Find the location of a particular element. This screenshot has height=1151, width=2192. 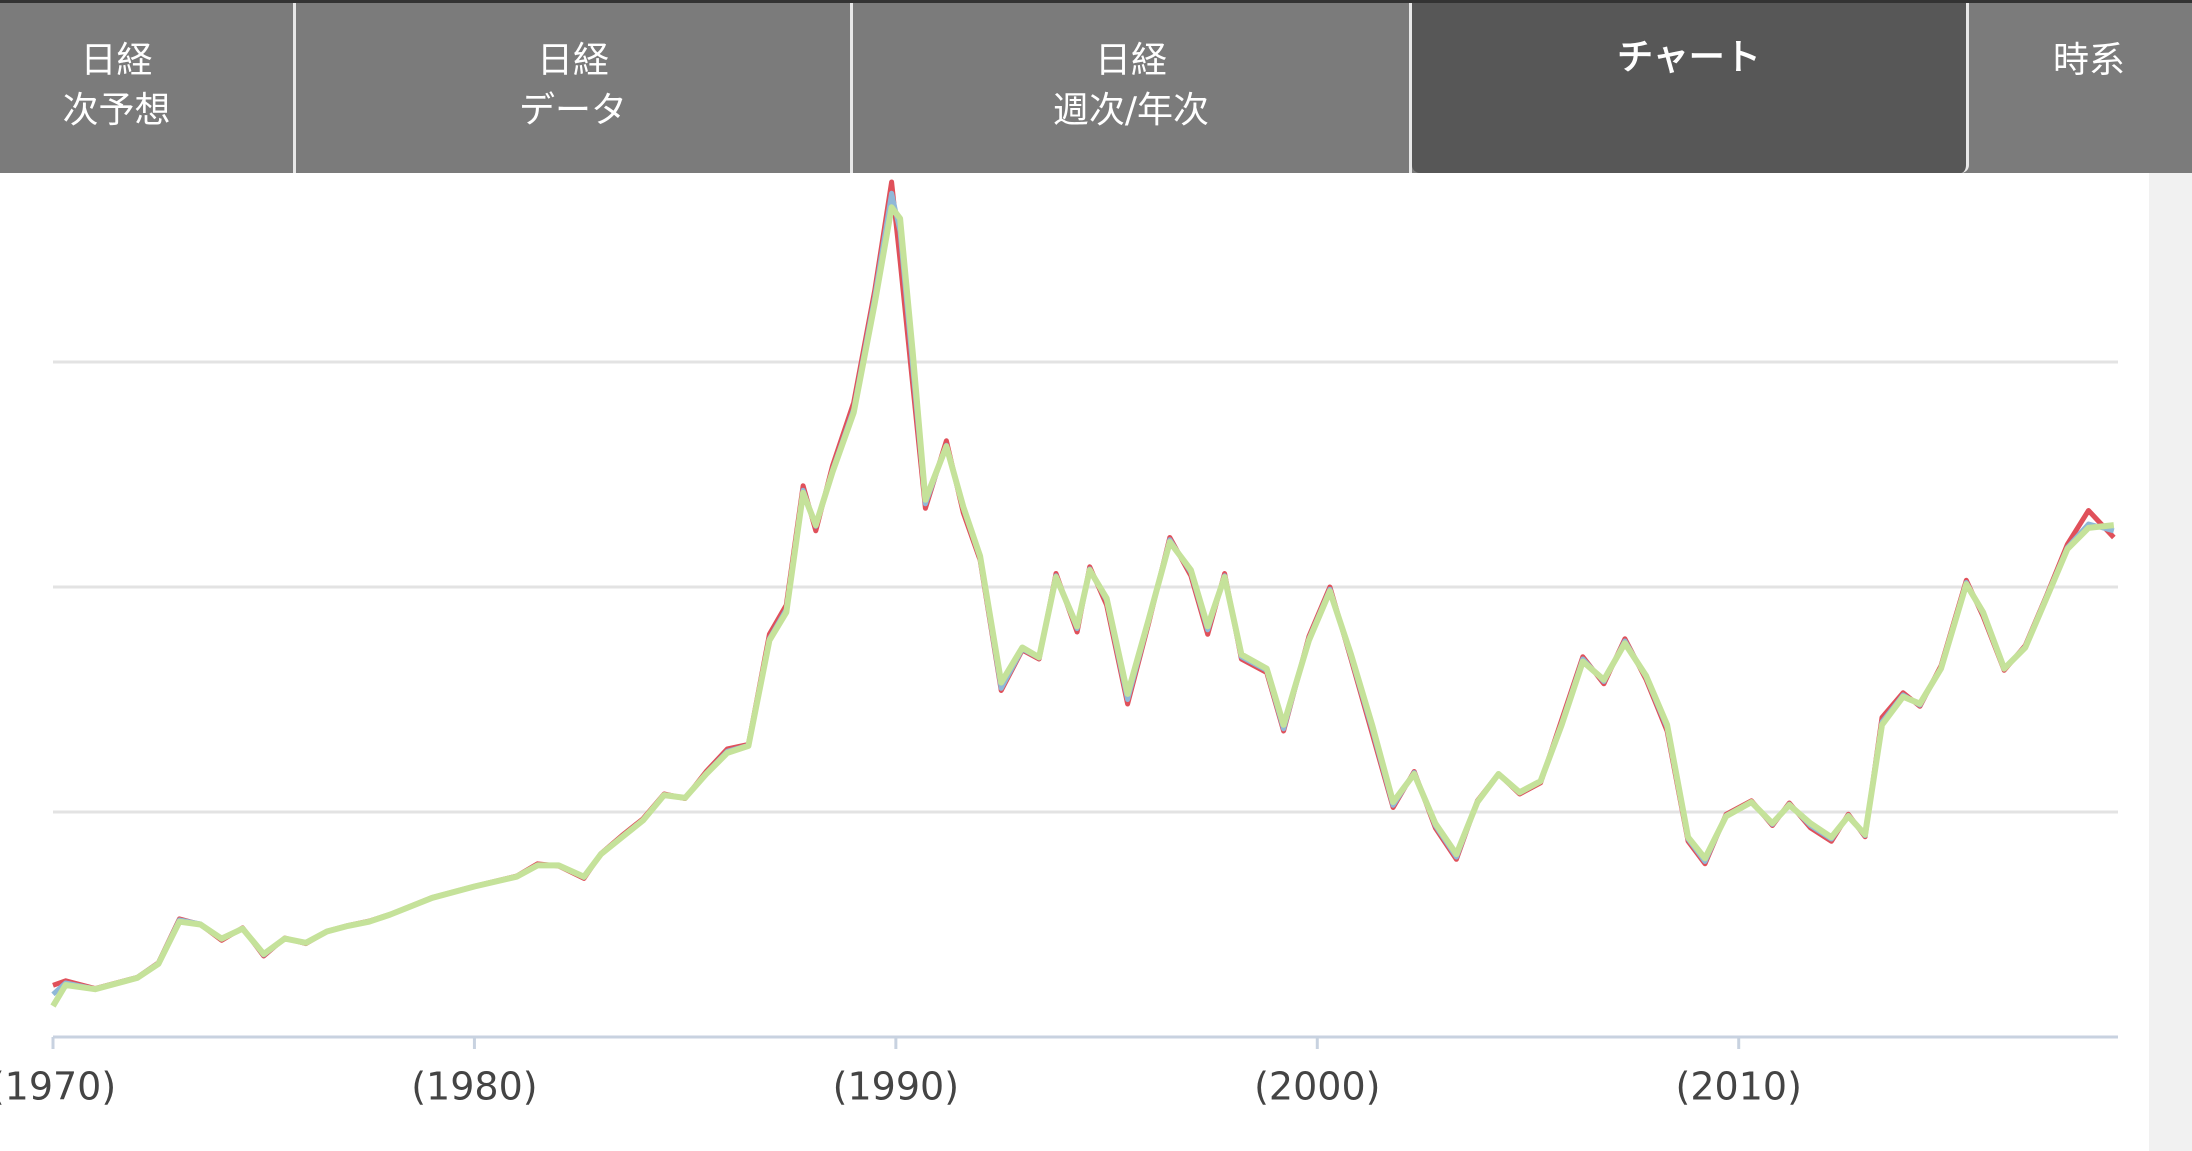

tab-label: チャート is located at coordinates (1689, 57).